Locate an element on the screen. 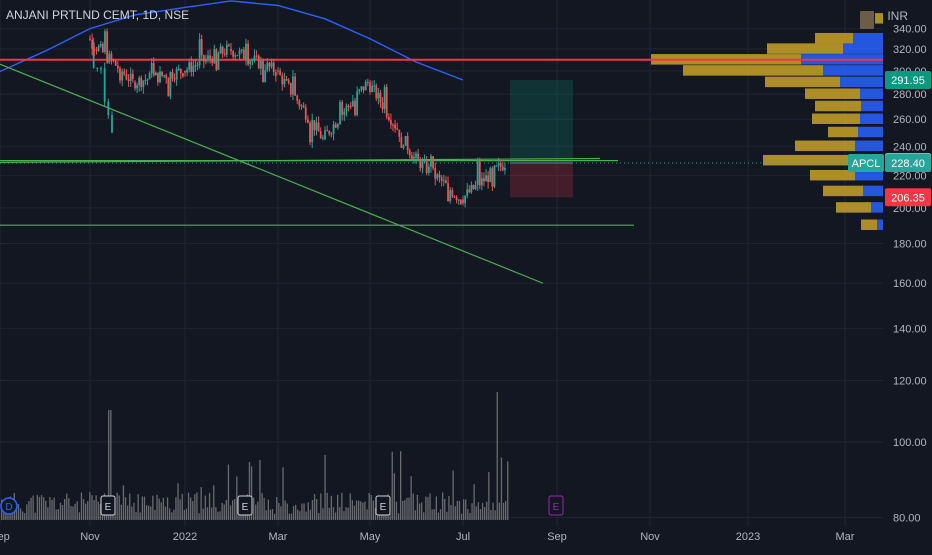 The width and height of the screenshot is (932, 555). price-badge-label: 291.95 is located at coordinates (908, 81).